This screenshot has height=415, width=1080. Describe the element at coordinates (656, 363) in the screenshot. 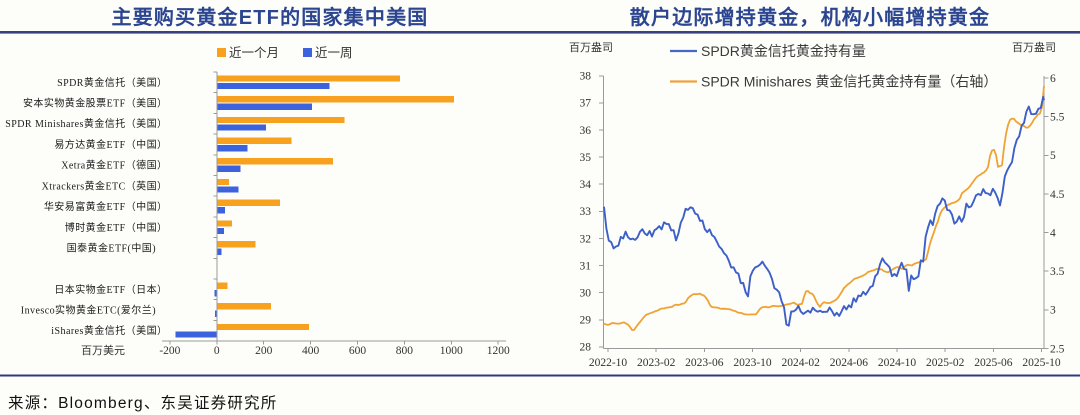

I see `svg-text: 2023-02` at that location.